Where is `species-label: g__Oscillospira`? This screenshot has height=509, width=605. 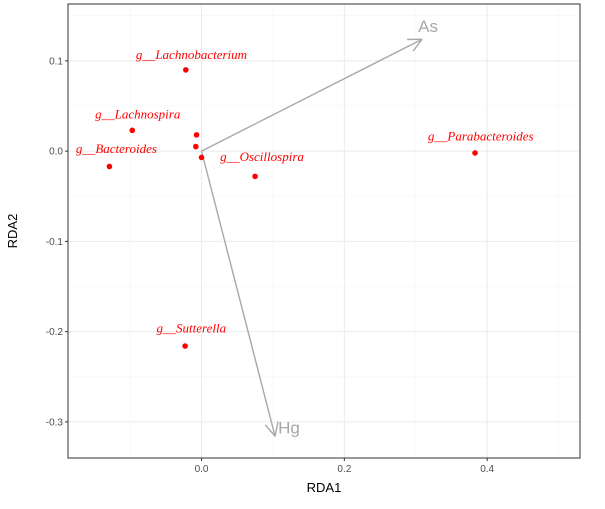
species-label: g__Oscillospira is located at coordinates (262, 156).